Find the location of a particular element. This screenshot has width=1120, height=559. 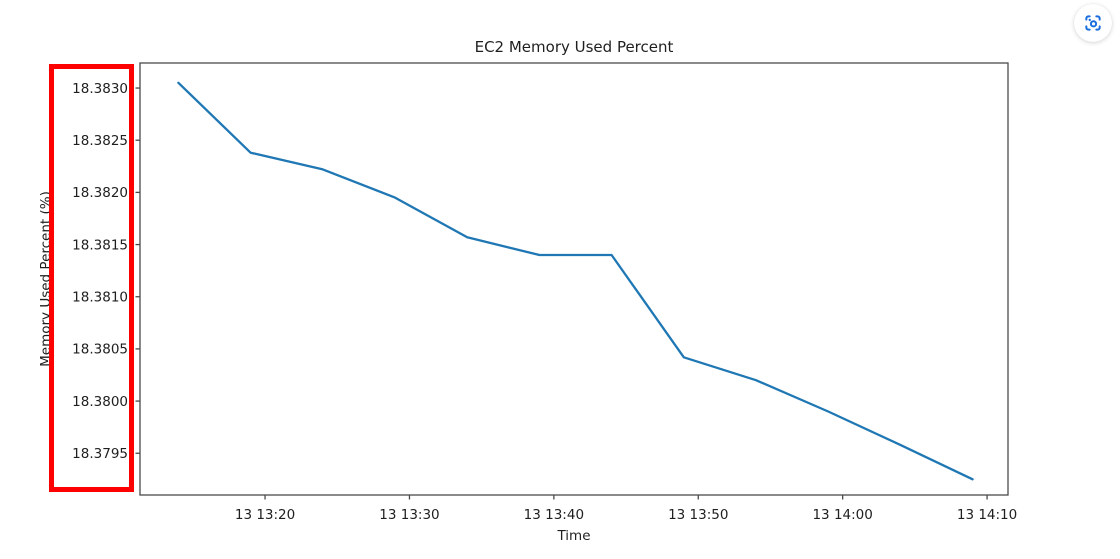

y-tick-label: 18.3825 is located at coordinates (100, 141).